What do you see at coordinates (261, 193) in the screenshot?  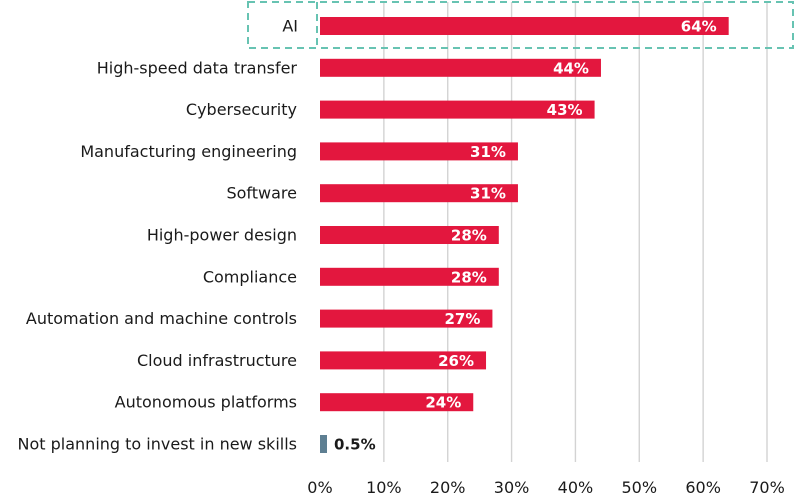 I see `category-label: Software` at bounding box center [261, 193].